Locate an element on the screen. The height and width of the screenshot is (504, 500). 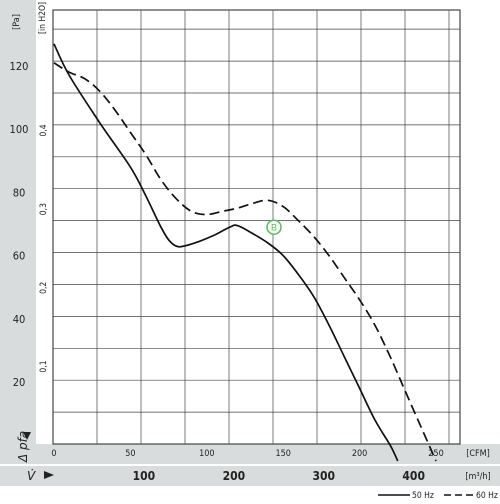
y-unit-left: [Pa] is located at coordinates (17, 22).